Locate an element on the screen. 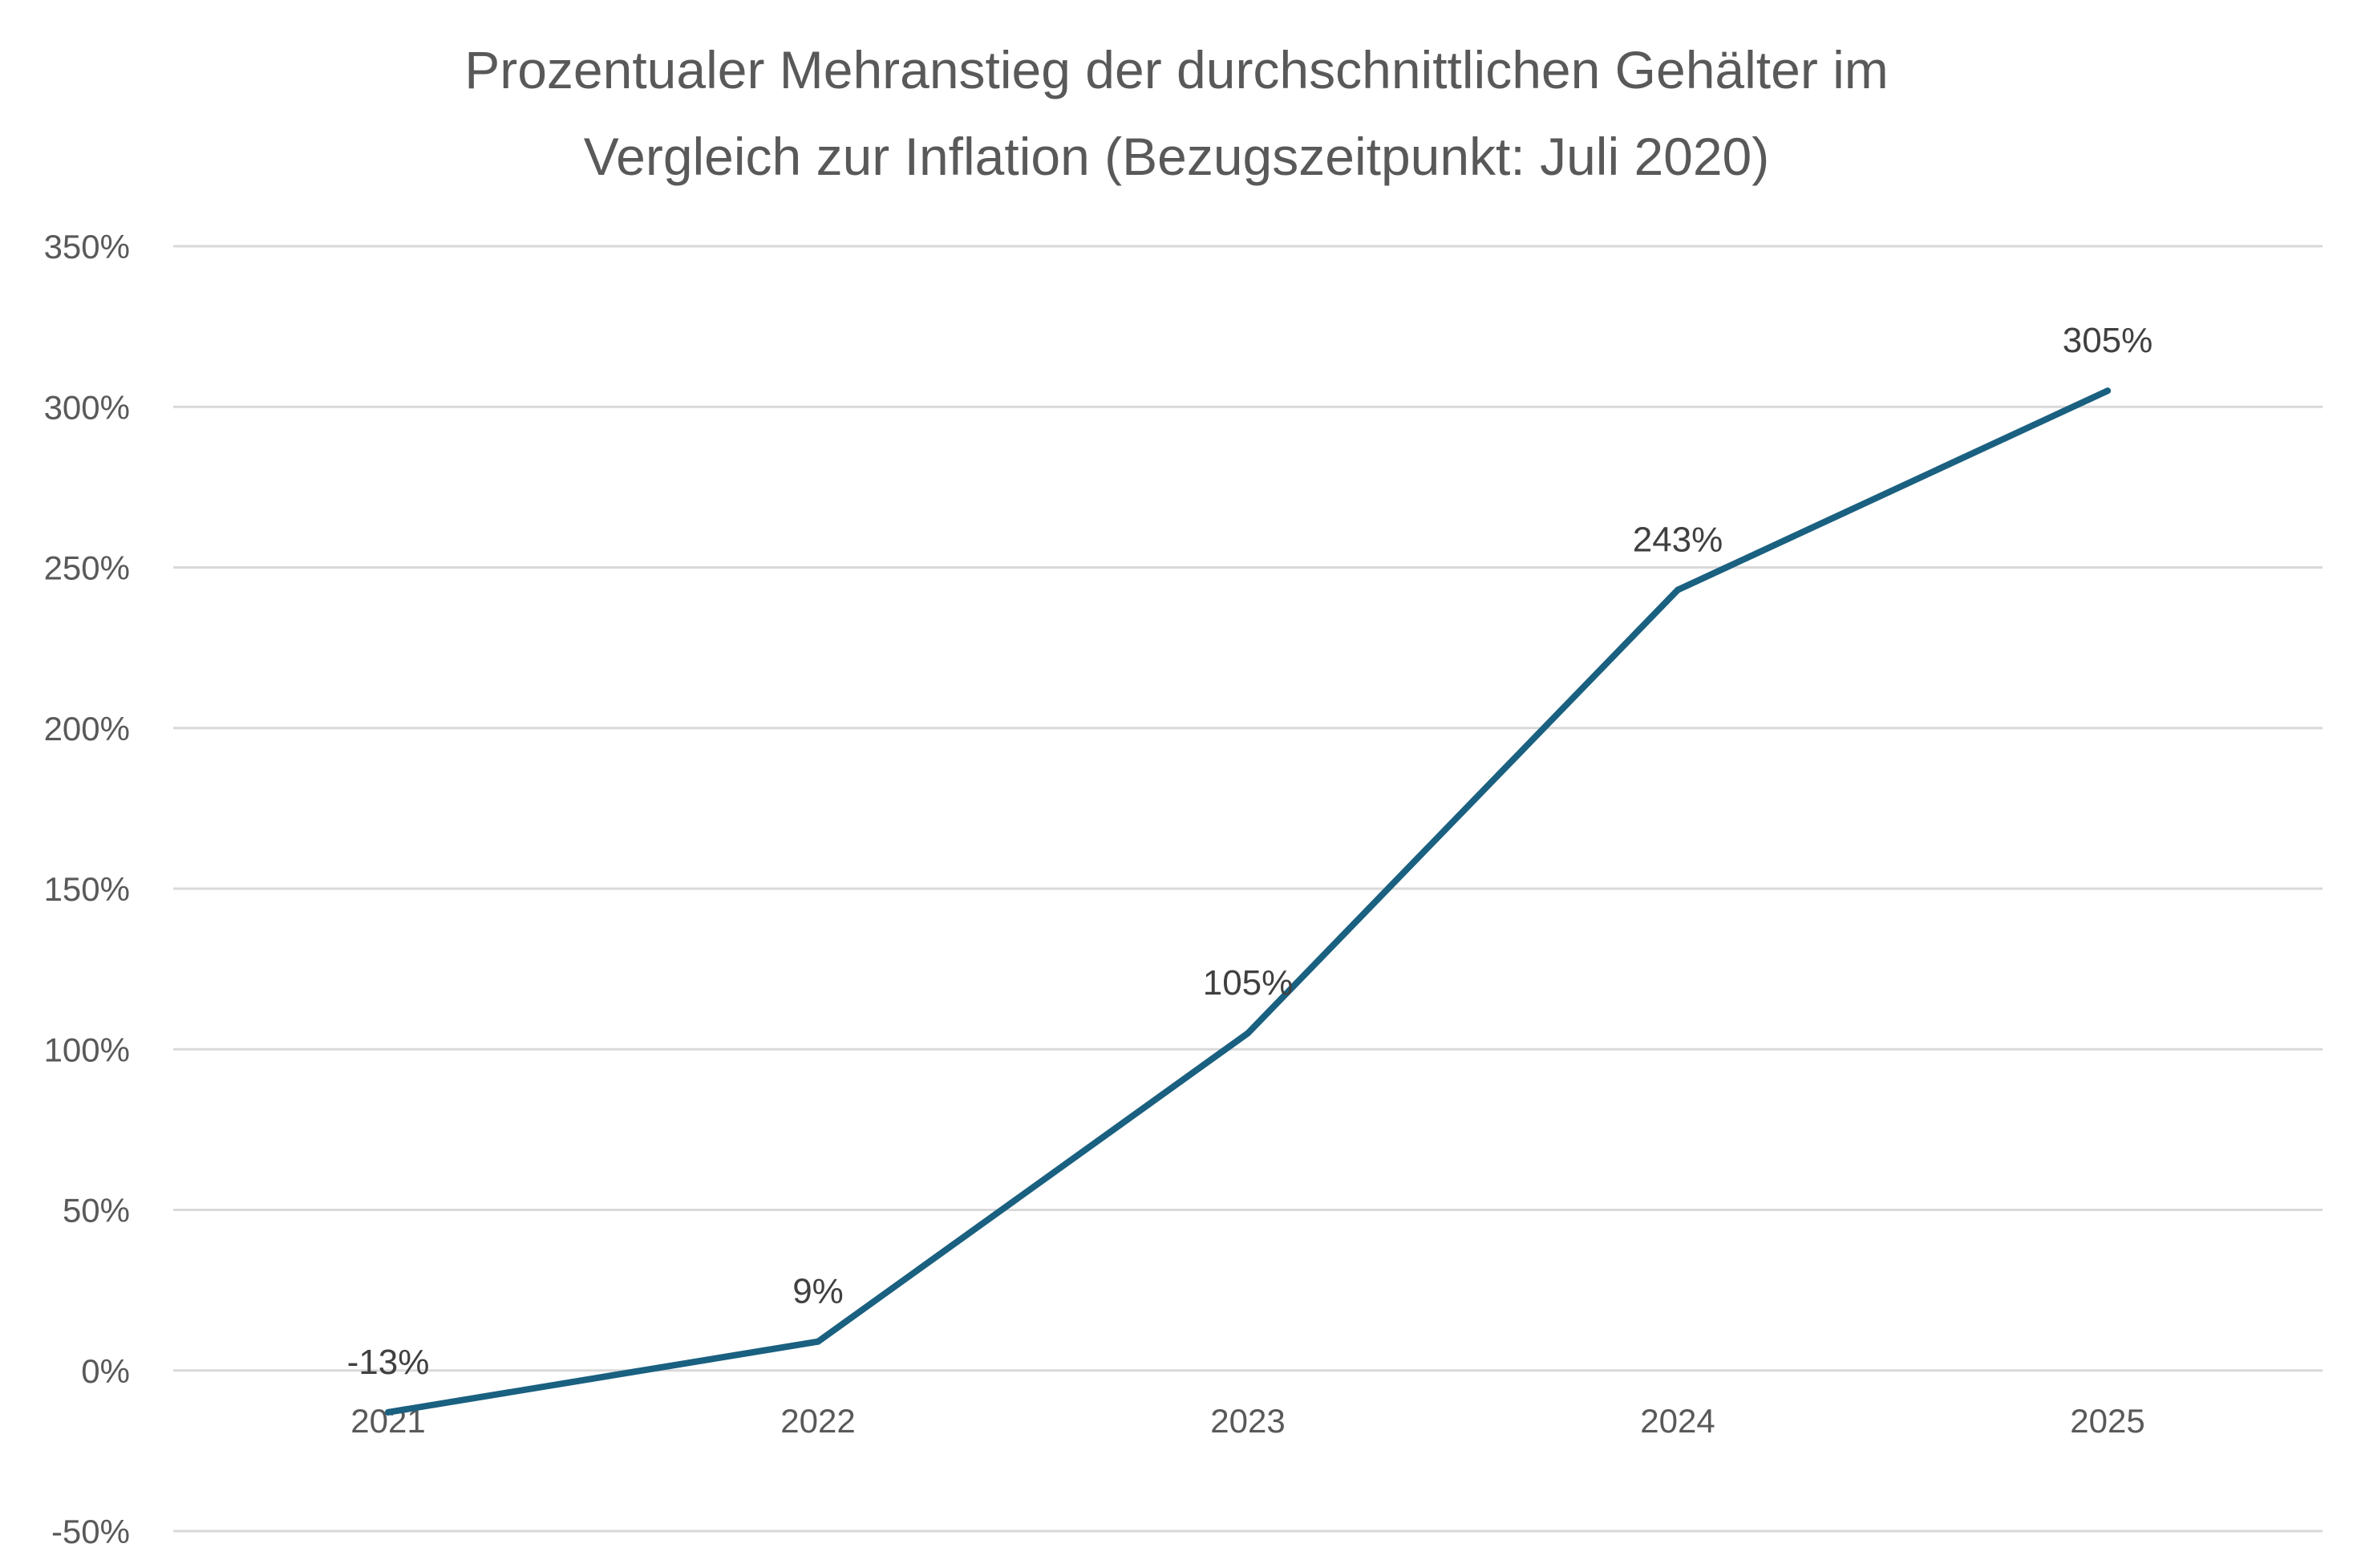 Image resolution: width=2353 pixels, height=1568 pixels. data-label: 305% is located at coordinates (2108, 341).